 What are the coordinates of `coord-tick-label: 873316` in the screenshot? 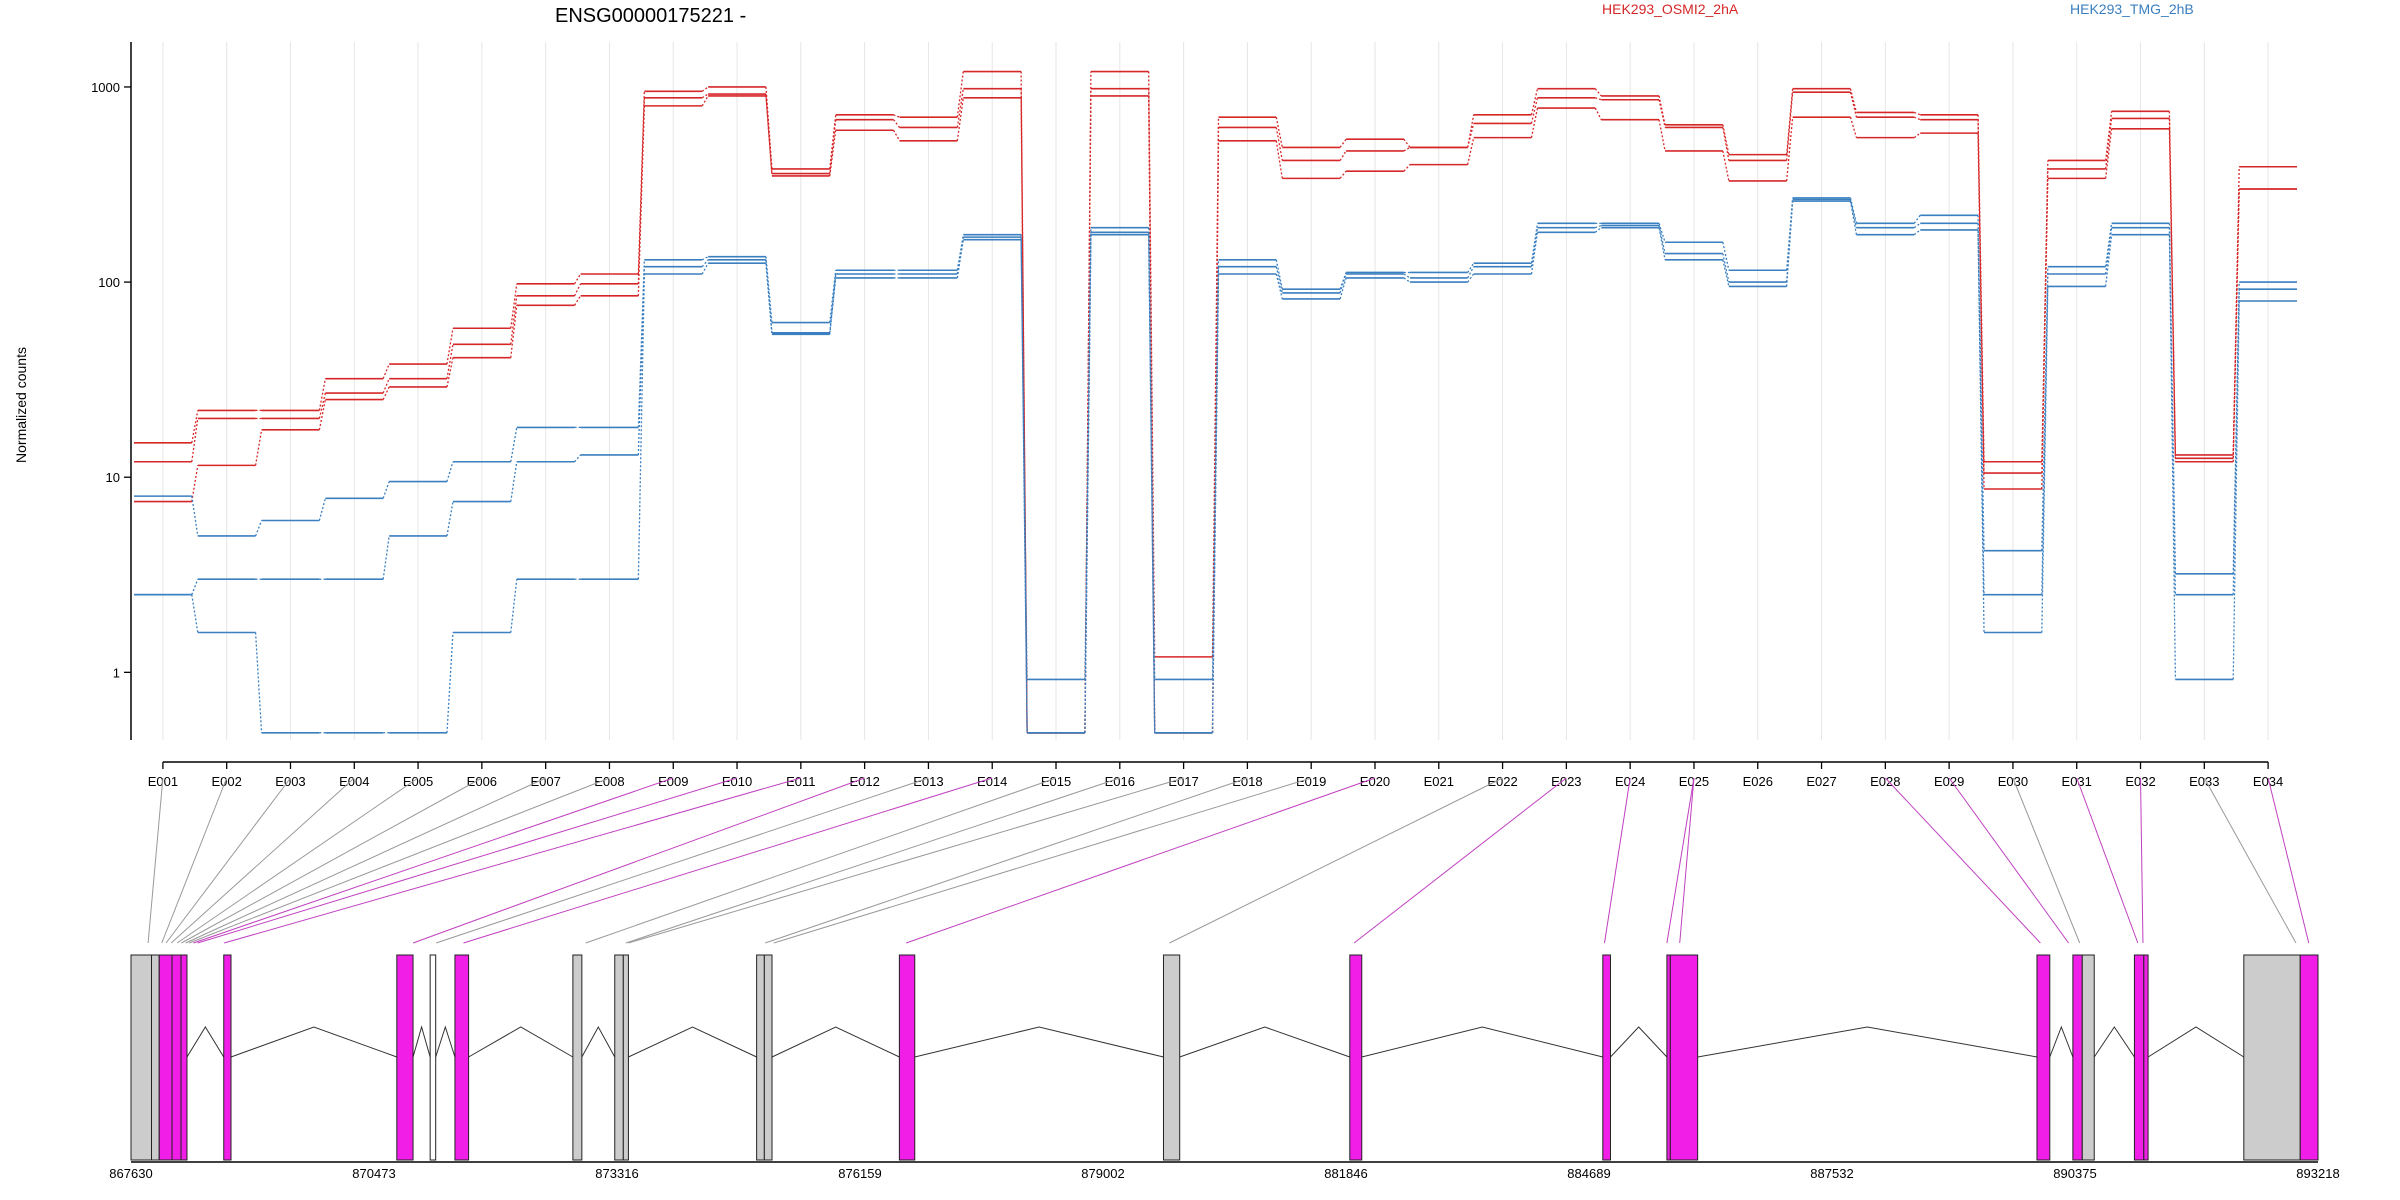 It's located at (616, 1173).